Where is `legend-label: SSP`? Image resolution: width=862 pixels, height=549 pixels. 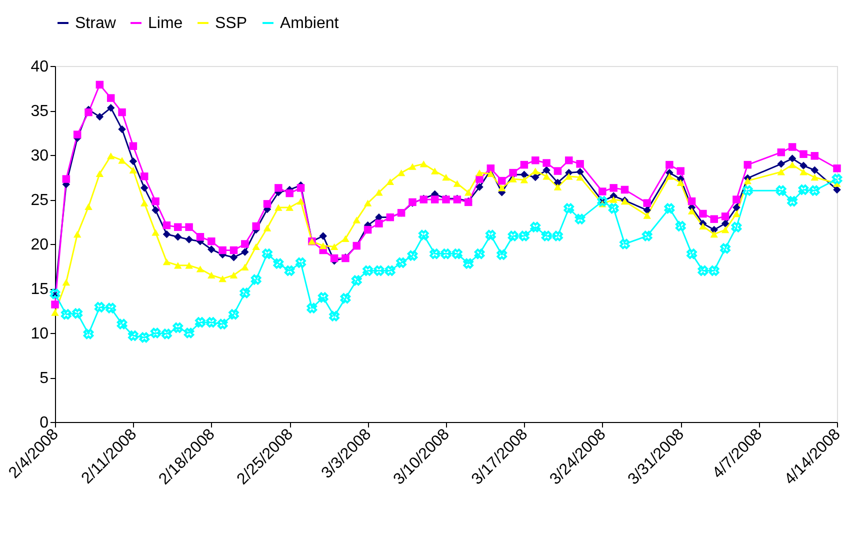 legend-label: SSP is located at coordinates (231, 23).